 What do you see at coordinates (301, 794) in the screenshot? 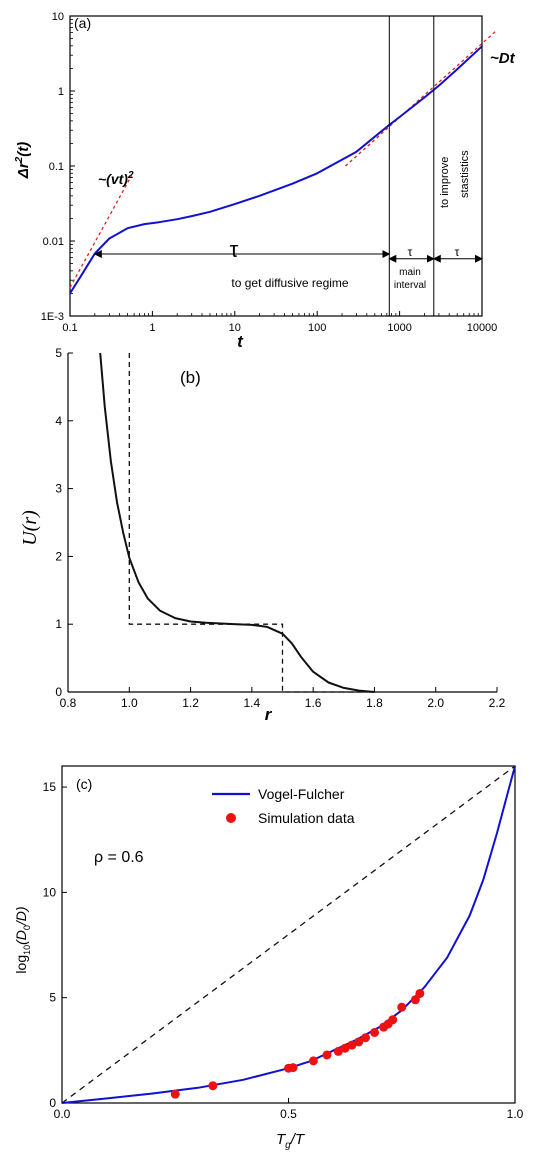
I see `legend-label-vogel-fulcher: Vogel-Fulcher` at bounding box center [301, 794].